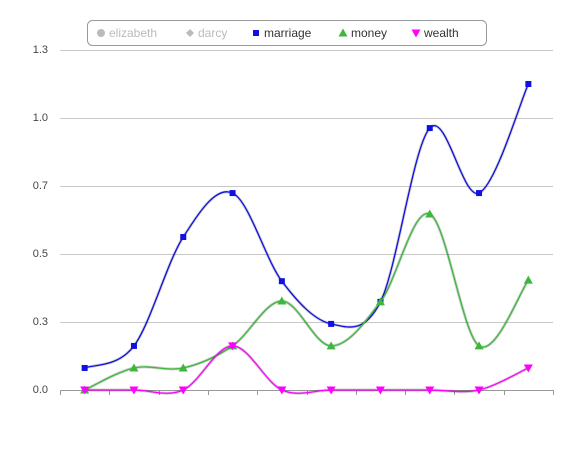  I want to click on legend-item: elizabeth, so click(127, 33).